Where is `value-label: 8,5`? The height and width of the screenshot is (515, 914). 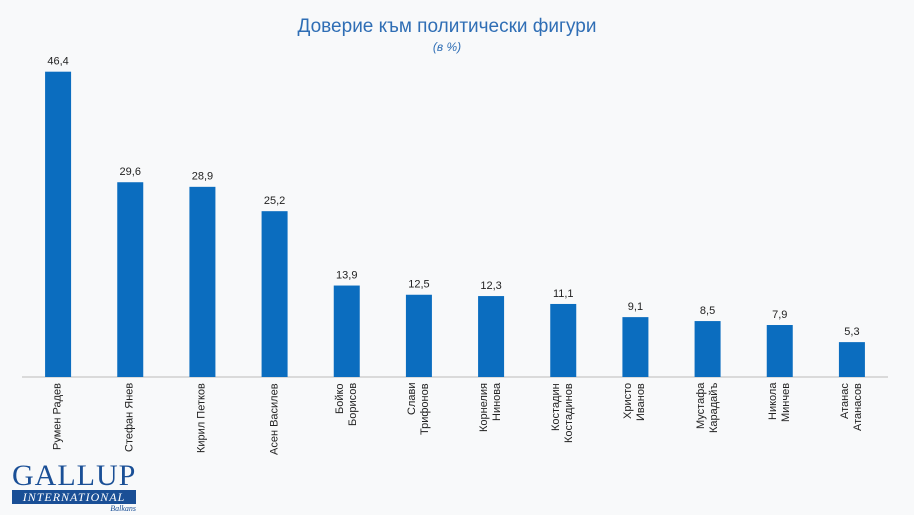 value-label: 8,5 is located at coordinates (707, 311).